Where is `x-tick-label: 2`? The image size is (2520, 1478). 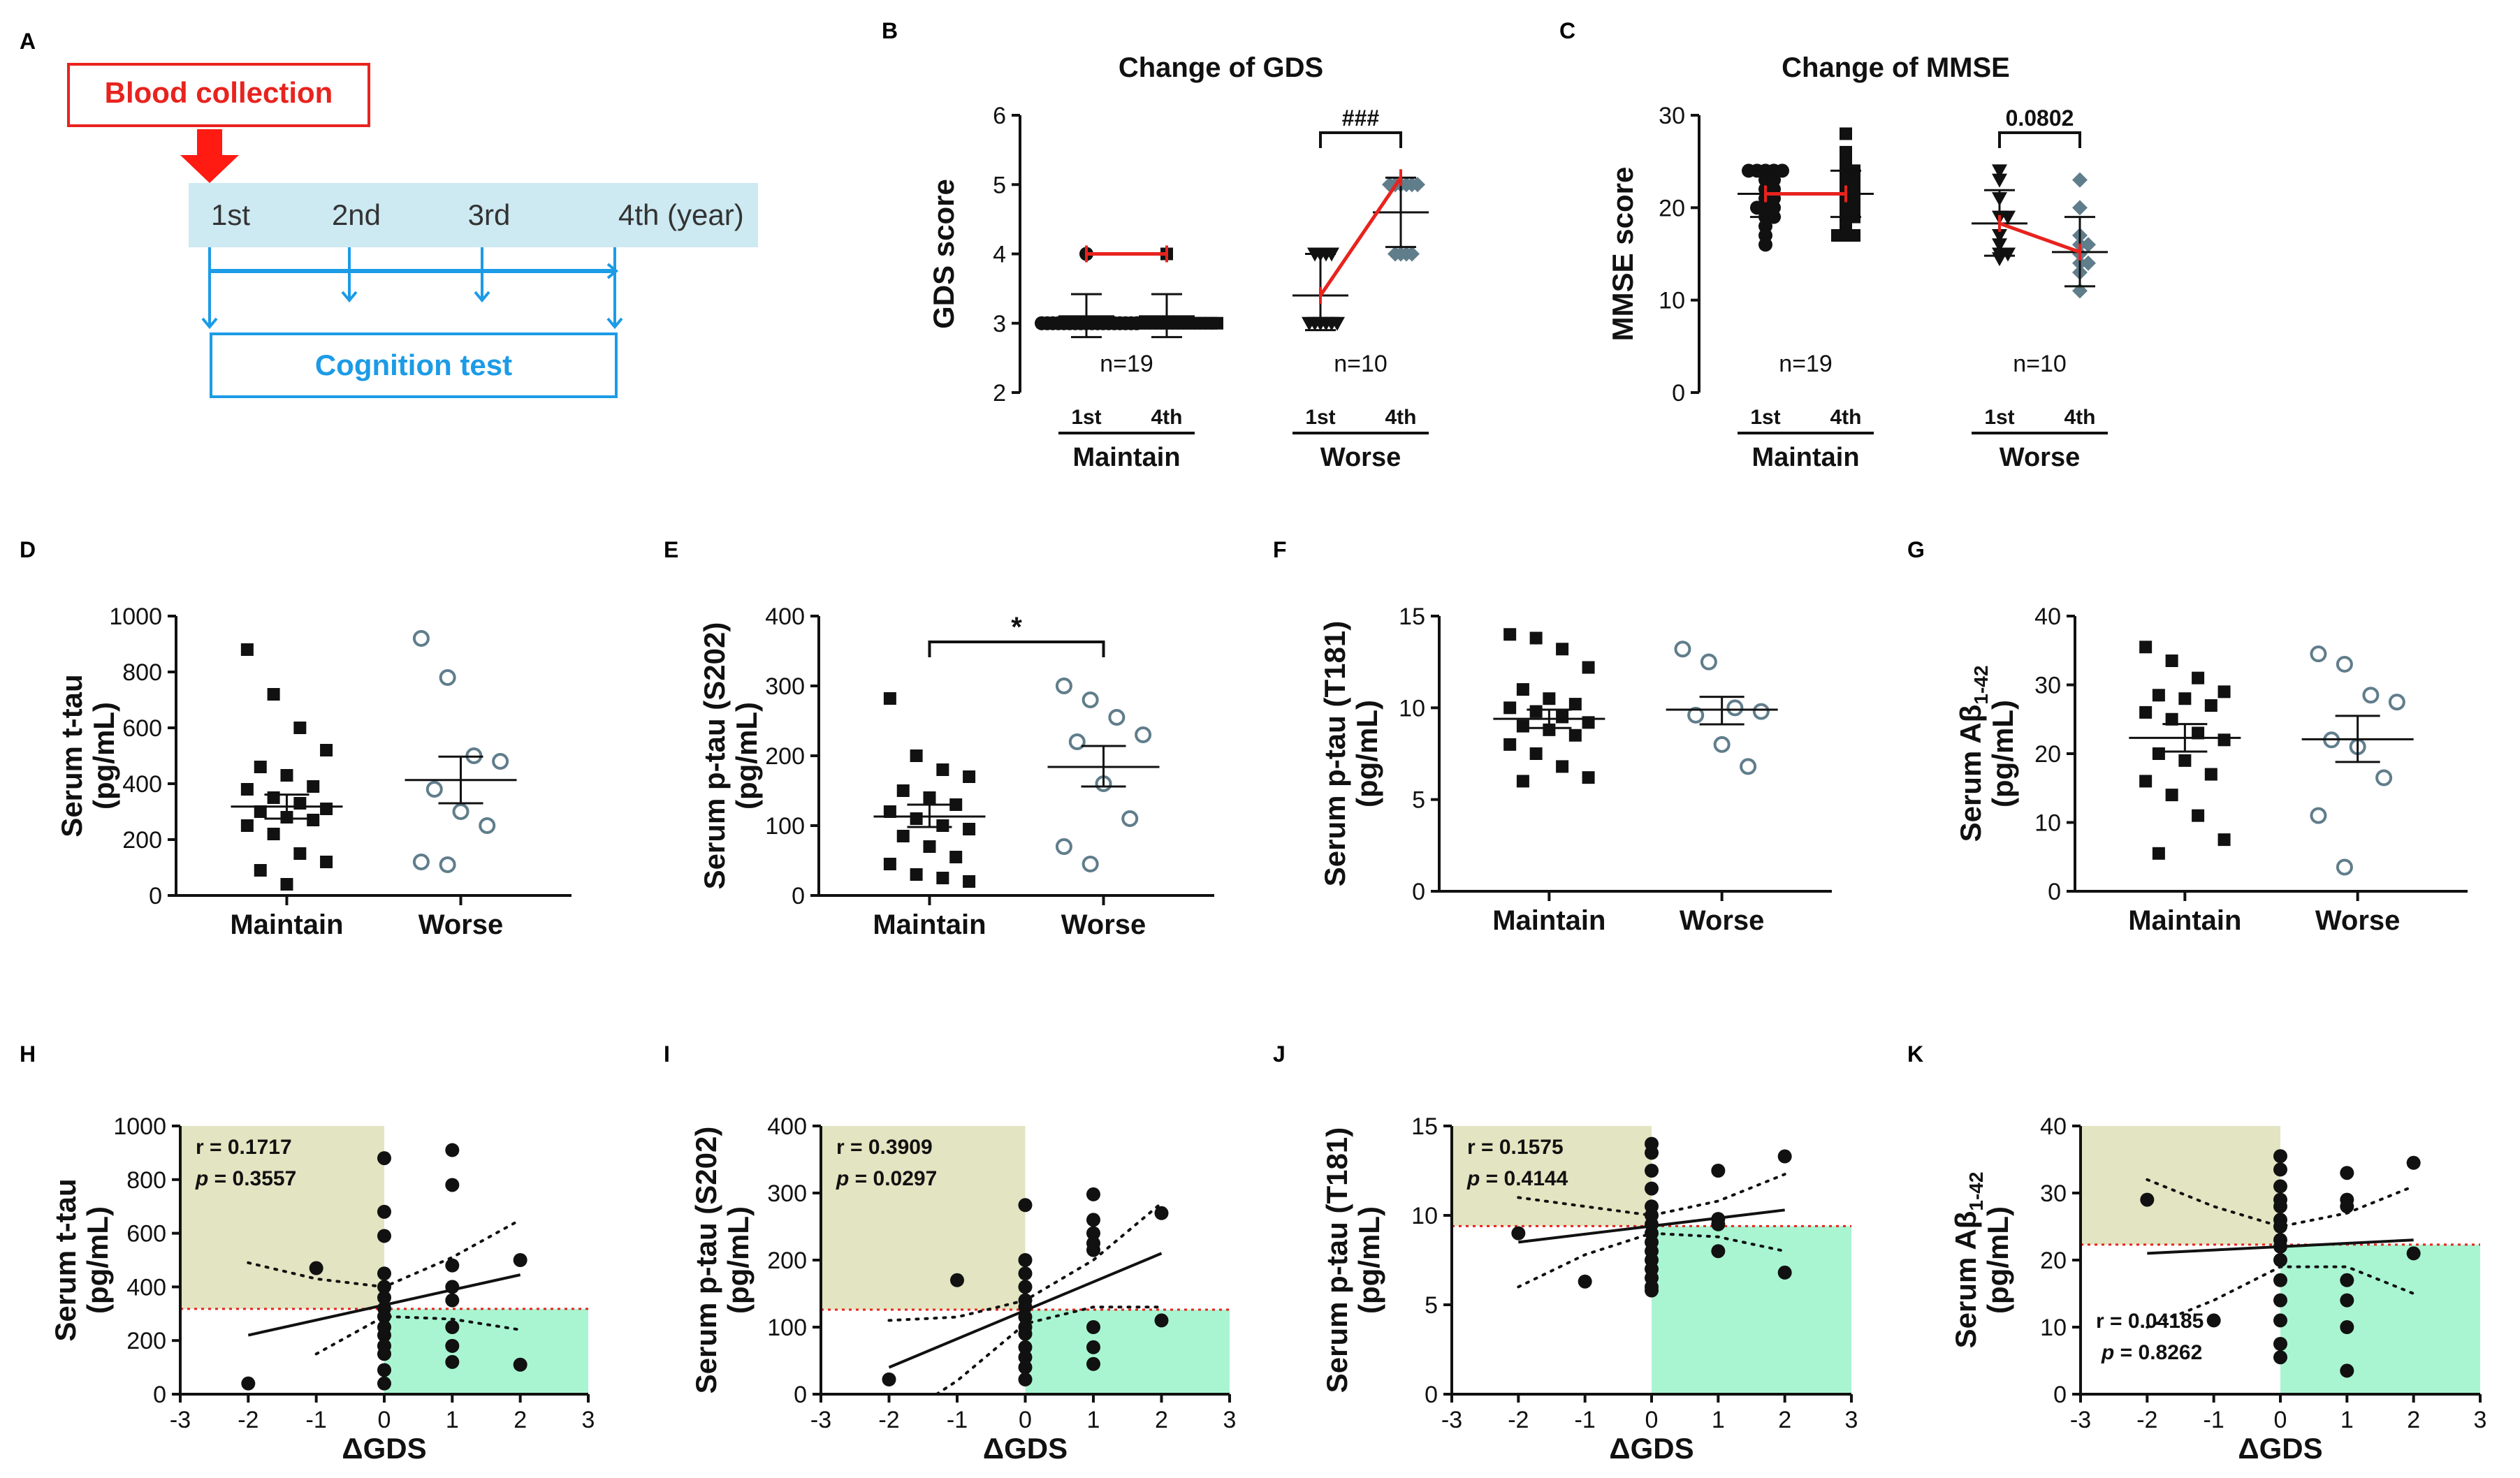 x-tick-label: 2 is located at coordinates (1161, 1420).